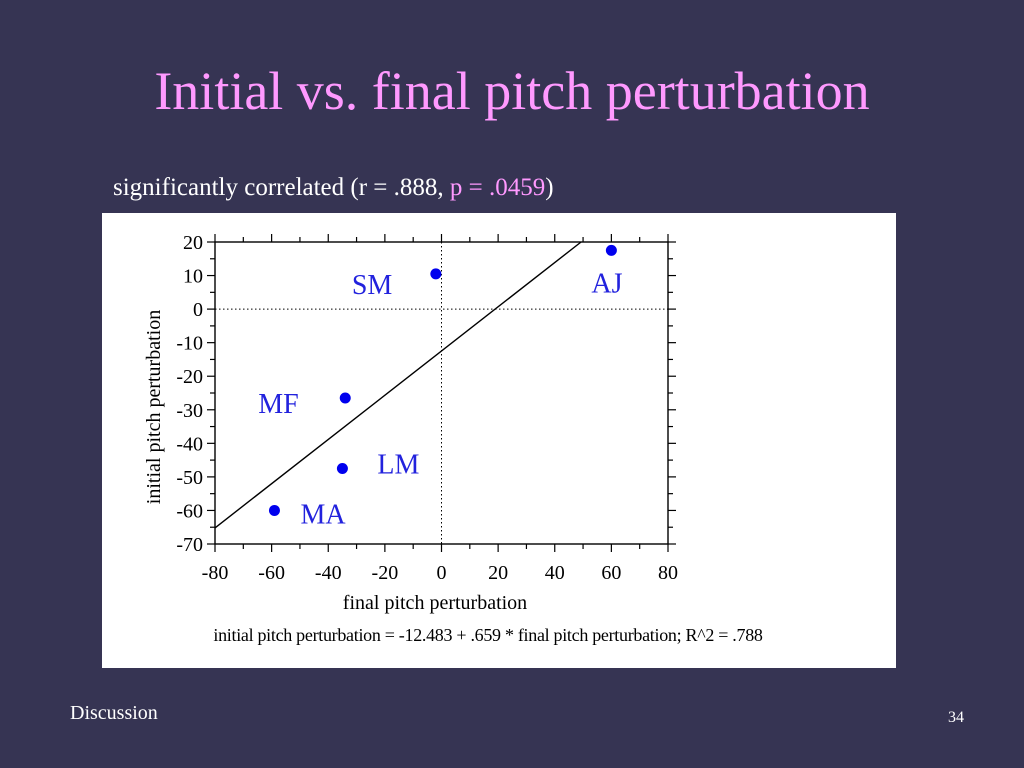  What do you see at coordinates (442, 573) in the screenshot?
I see `x-tick-label: 0` at bounding box center [442, 573].